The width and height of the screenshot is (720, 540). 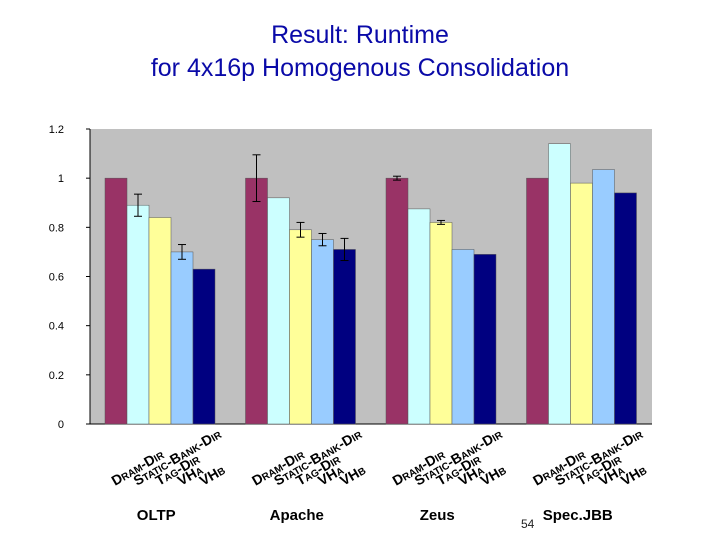 What do you see at coordinates (56, 130) in the screenshot?
I see `y-tick-label: 1.2` at bounding box center [56, 130].